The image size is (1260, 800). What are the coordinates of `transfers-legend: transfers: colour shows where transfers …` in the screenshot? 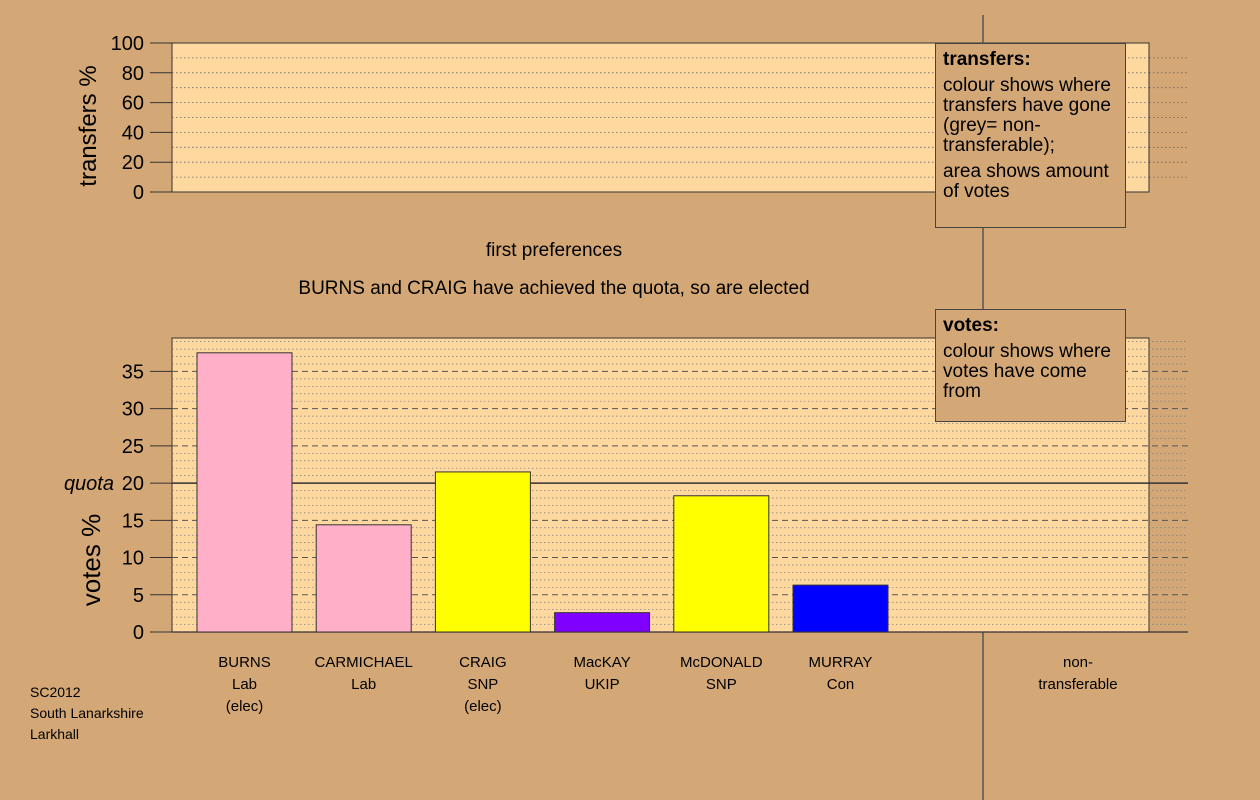 It's located at (1030, 135).